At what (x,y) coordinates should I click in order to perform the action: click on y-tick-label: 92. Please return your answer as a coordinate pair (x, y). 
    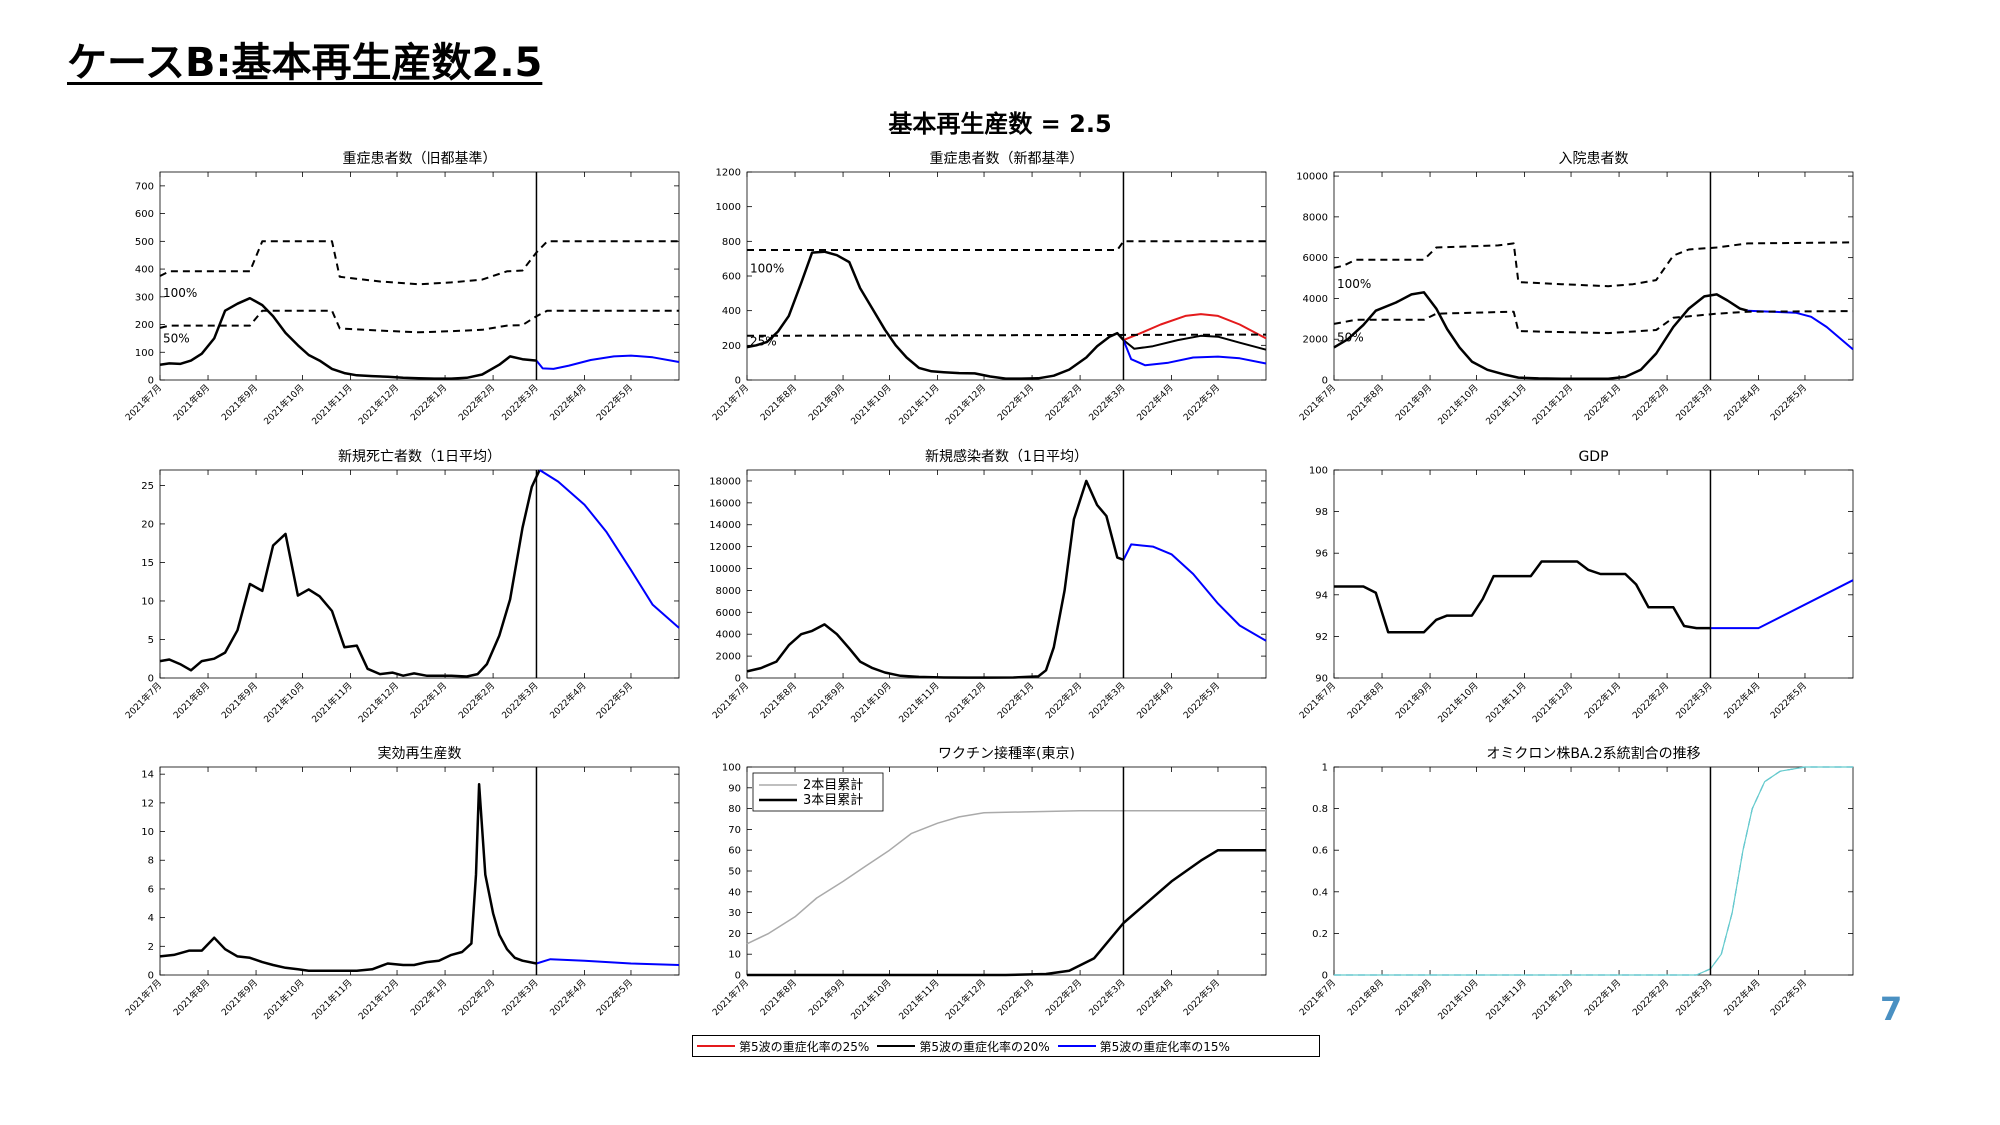
    Looking at the image, I should click on (1321, 637).